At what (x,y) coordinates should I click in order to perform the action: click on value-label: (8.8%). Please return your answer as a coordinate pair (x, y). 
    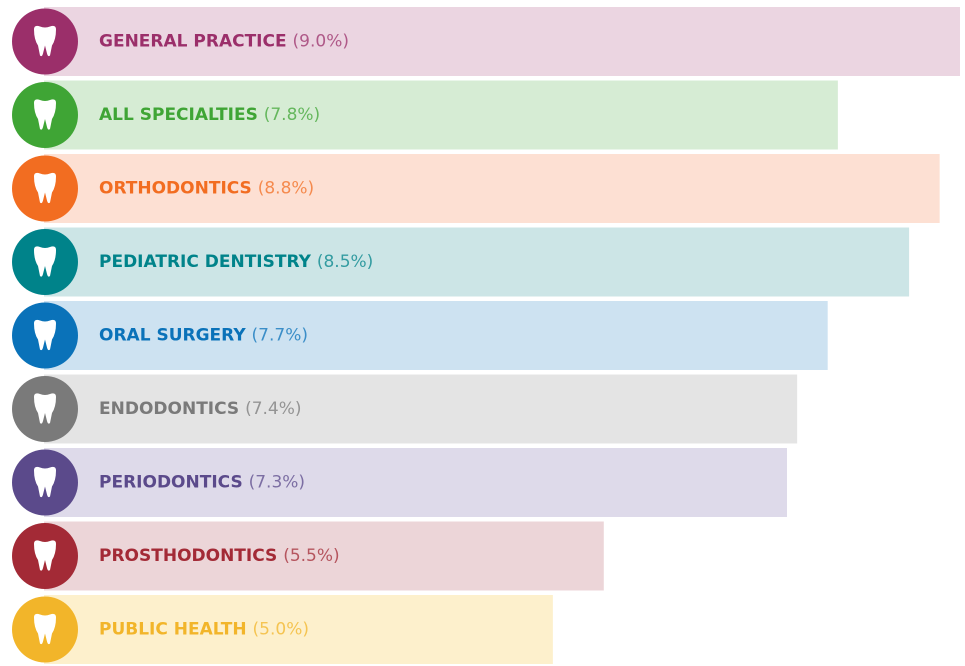
    Looking at the image, I should click on (286, 189).